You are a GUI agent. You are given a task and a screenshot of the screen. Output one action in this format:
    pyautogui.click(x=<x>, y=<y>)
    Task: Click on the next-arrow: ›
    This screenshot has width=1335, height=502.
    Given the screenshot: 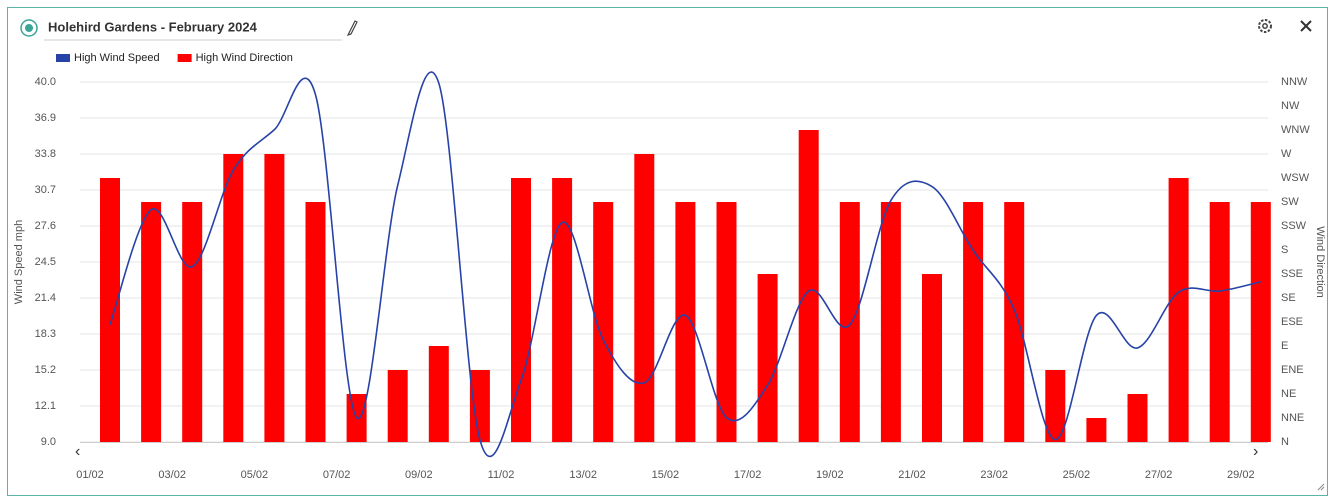 What is the action you would take?
    pyautogui.click(x=1255, y=451)
    